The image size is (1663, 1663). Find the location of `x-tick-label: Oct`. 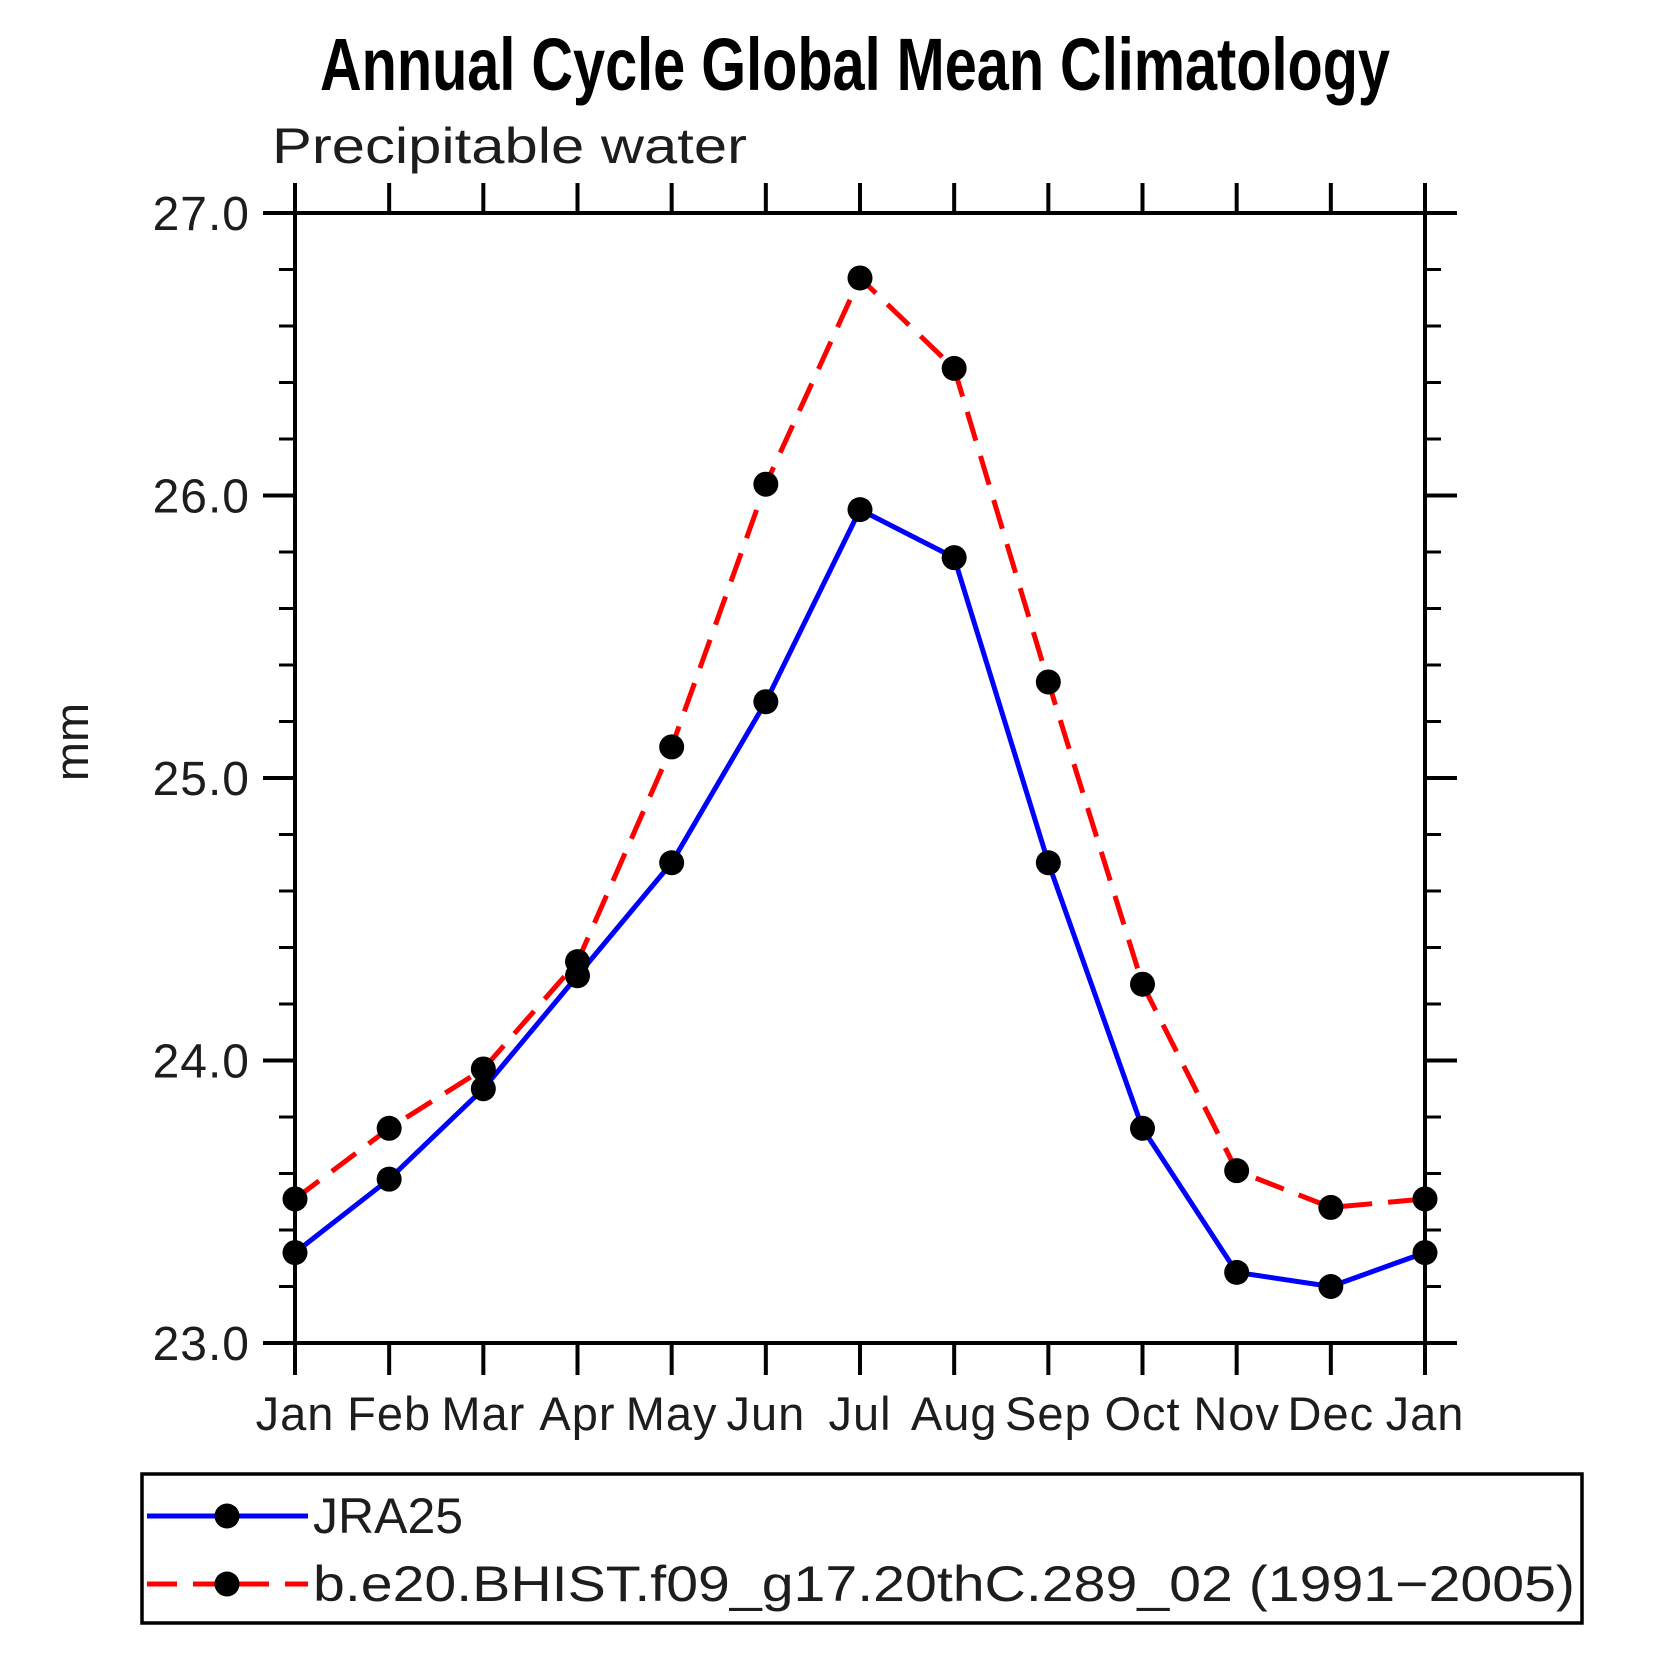

x-tick-label: Oct is located at coordinates (1142, 1413).